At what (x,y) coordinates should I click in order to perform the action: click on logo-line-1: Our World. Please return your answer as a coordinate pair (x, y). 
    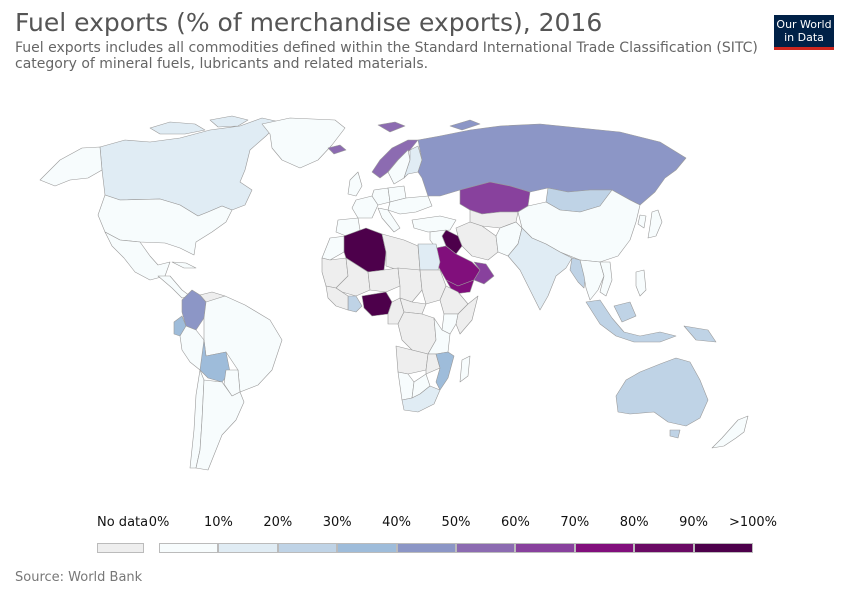
    Looking at the image, I should click on (804, 24).